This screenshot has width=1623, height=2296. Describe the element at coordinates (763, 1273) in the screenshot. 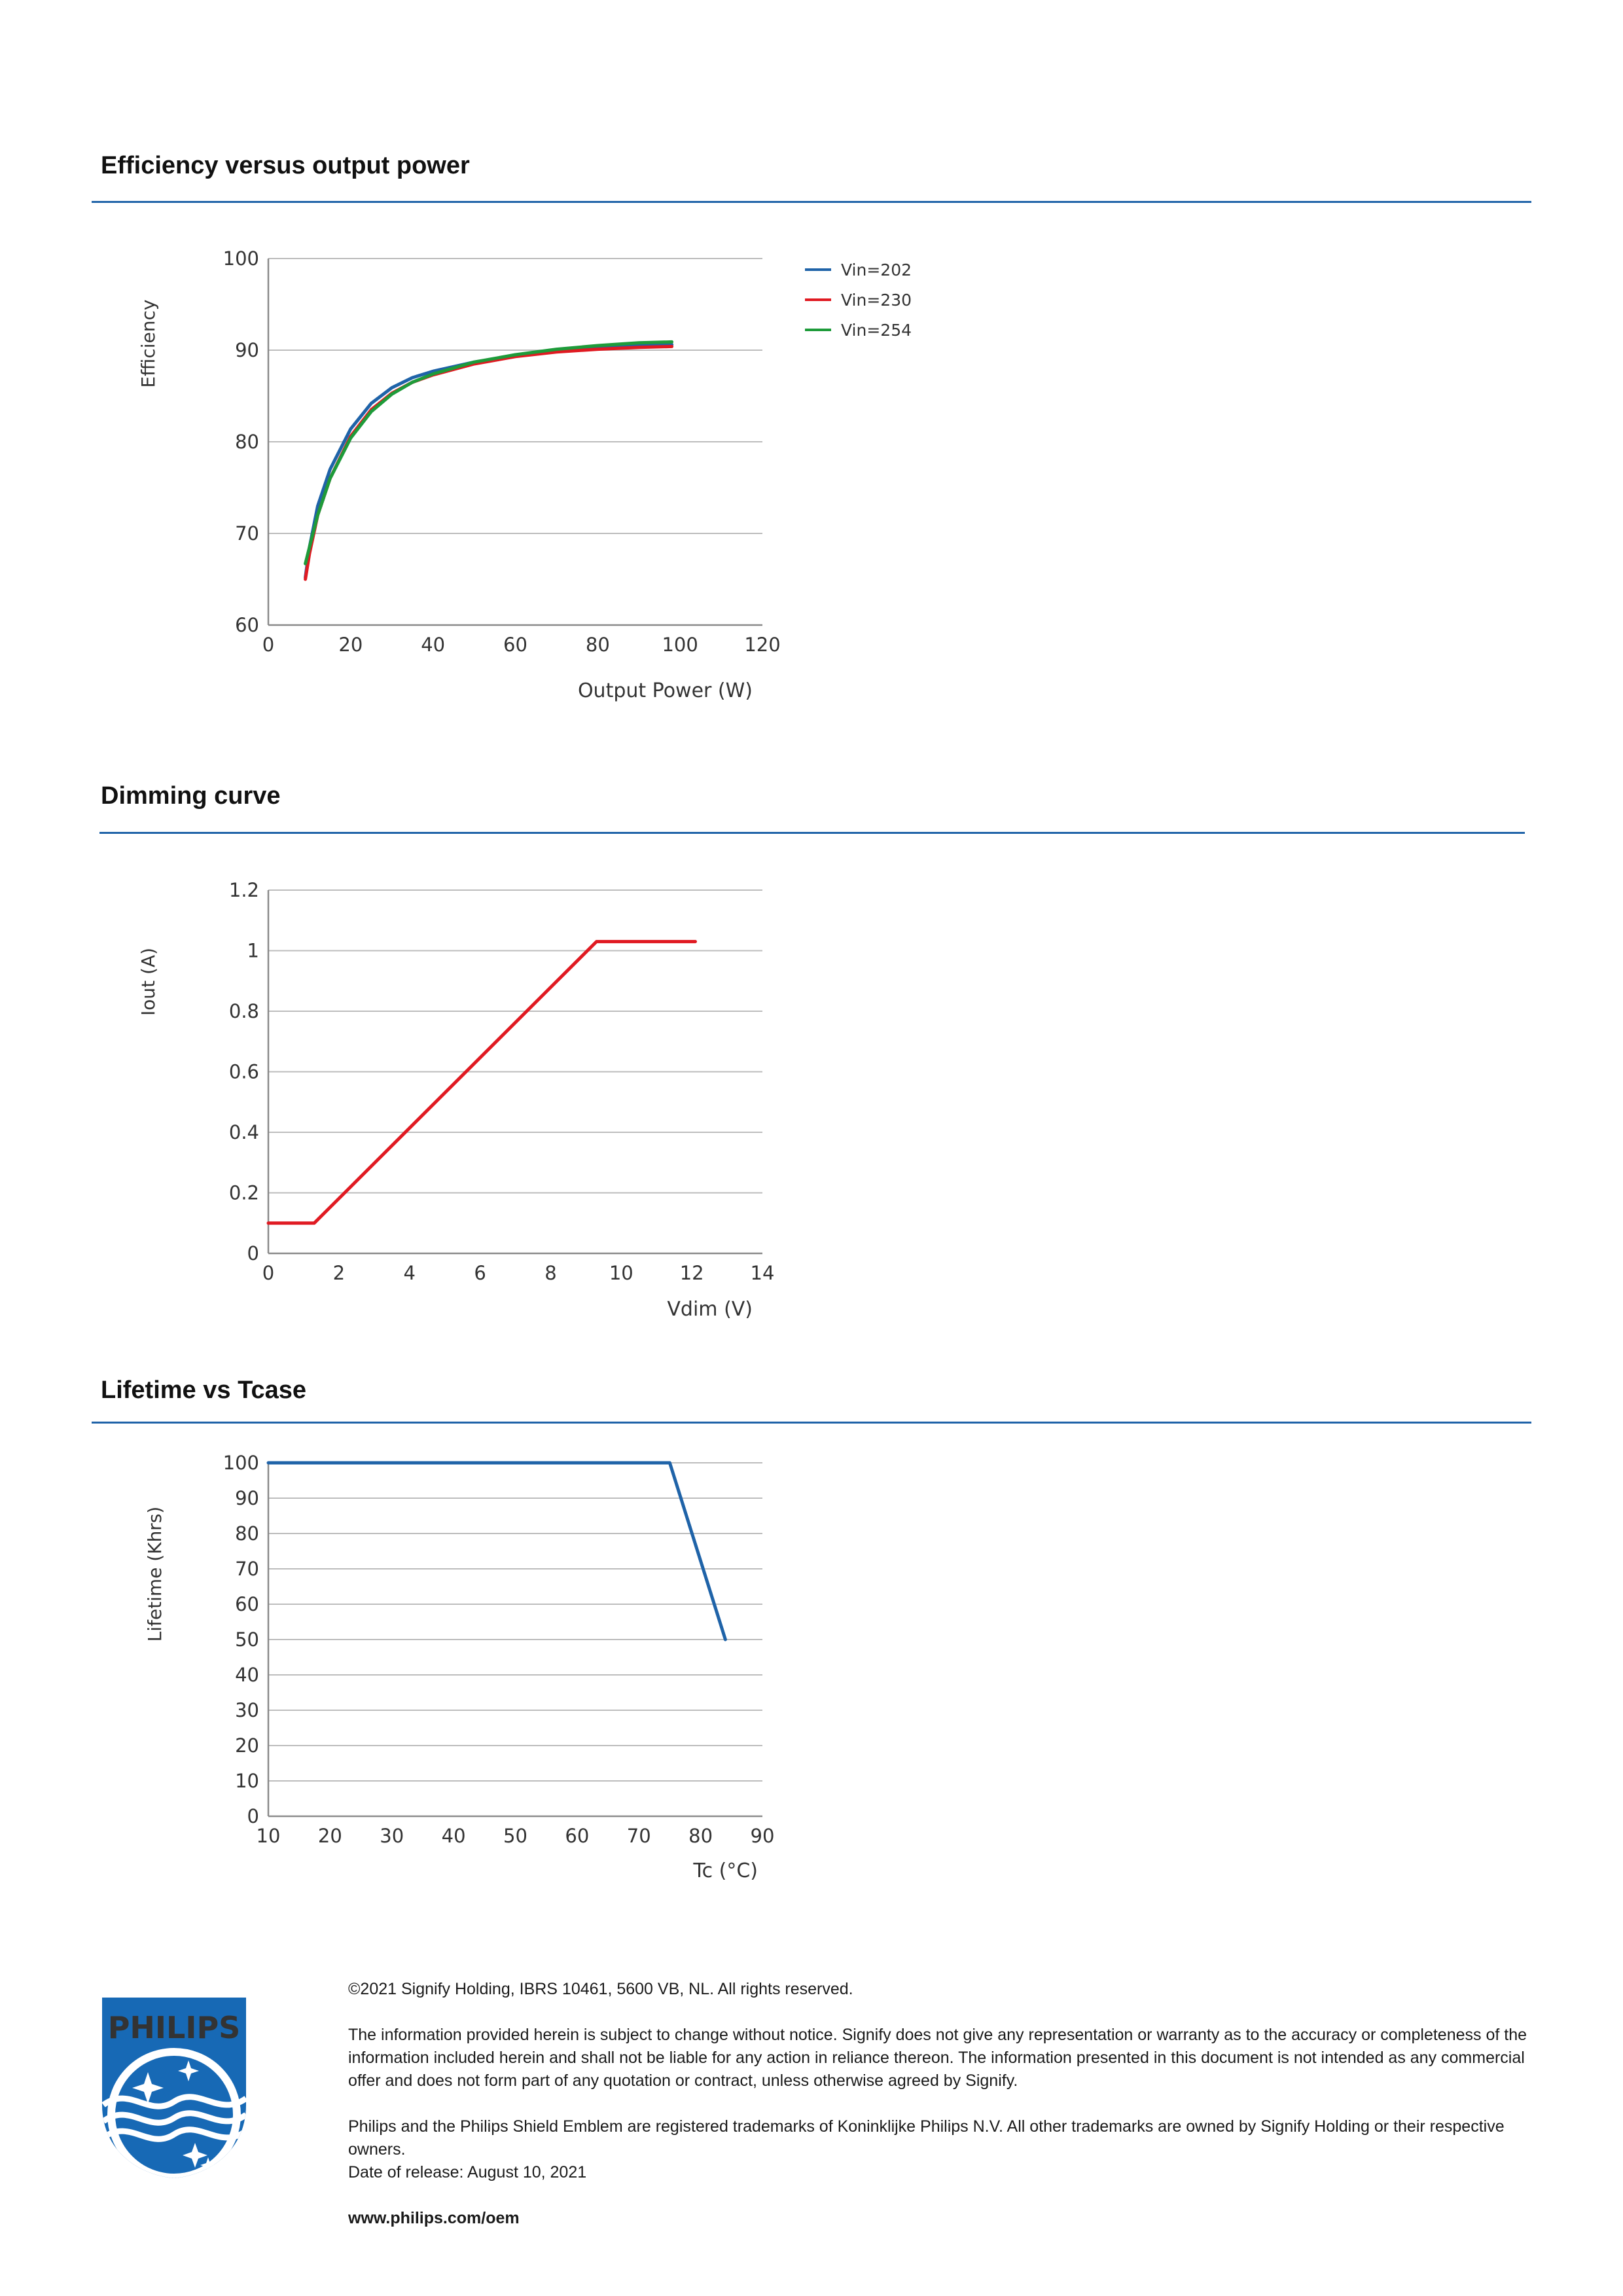

I see `x-tick-label: 14` at that location.